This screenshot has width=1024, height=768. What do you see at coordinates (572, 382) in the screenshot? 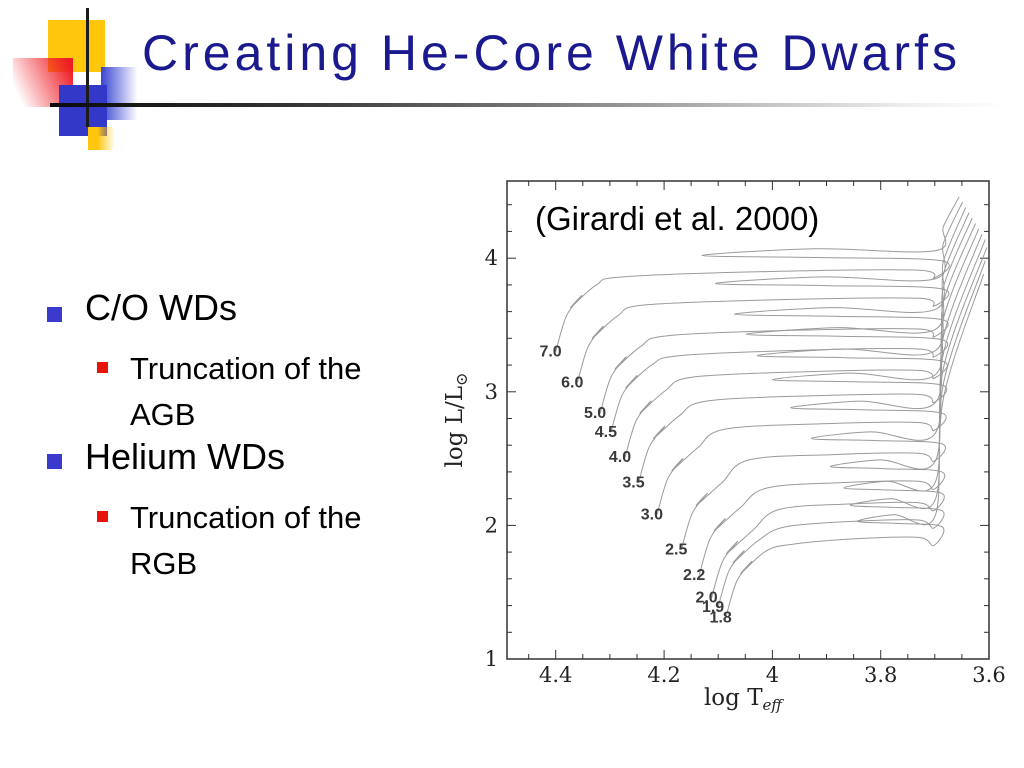
I see `track-mass-label: 6.0` at bounding box center [572, 382].